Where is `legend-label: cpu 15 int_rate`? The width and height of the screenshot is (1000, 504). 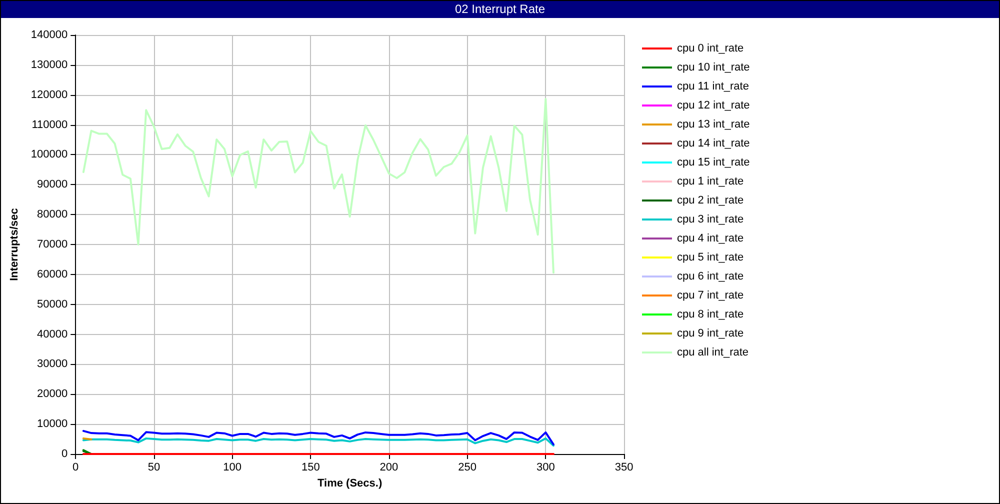 legend-label: cpu 15 int_rate is located at coordinates (713, 162).